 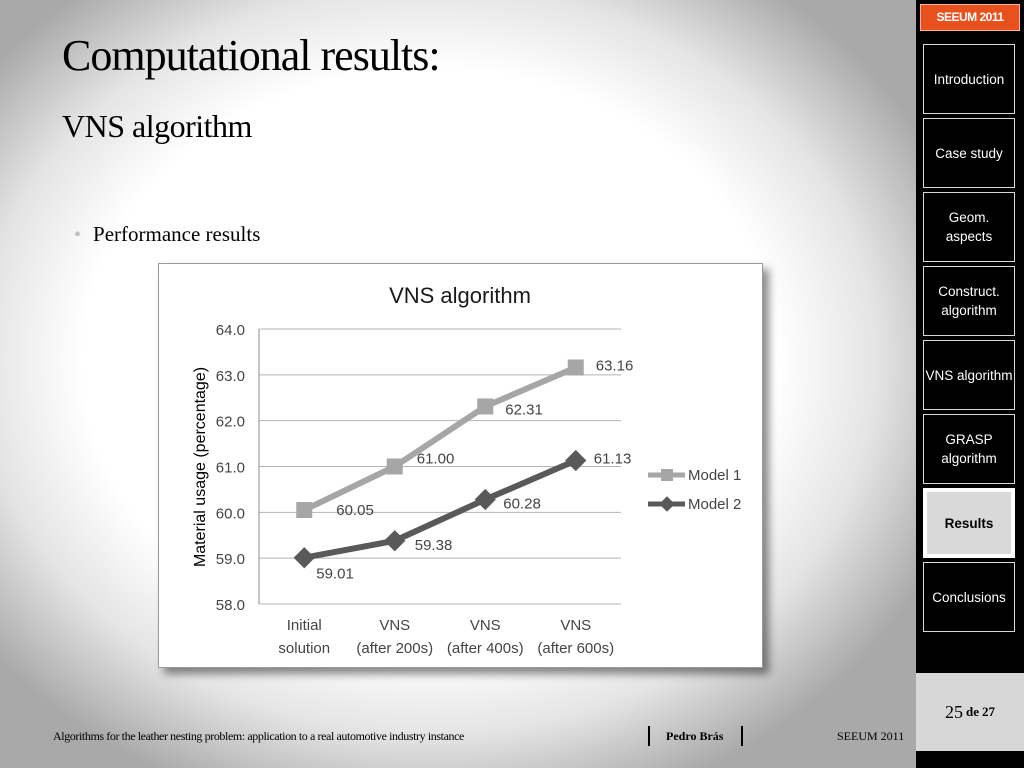 What do you see at coordinates (200, 467) in the screenshot?
I see `y-axis-label: Material usage (percentage)` at bounding box center [200, 467].